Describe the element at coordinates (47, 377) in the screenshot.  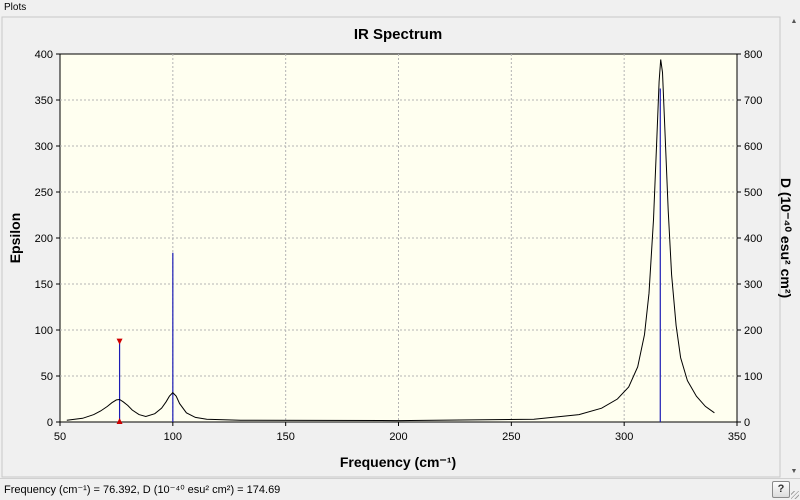
I see `y-tick-label: 50` at that location.